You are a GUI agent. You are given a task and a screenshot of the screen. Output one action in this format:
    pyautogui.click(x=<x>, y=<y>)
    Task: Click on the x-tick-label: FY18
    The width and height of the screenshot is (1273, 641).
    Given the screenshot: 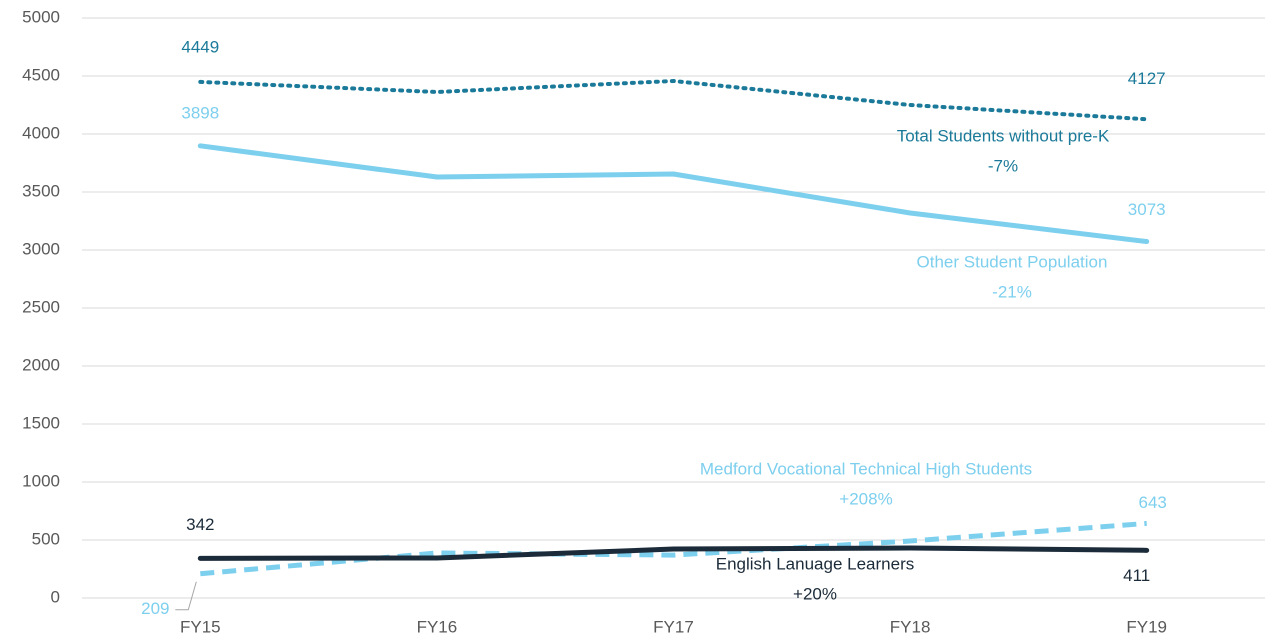 What is the action you would take?
    pyautogui.click(x=910, y=626)
    